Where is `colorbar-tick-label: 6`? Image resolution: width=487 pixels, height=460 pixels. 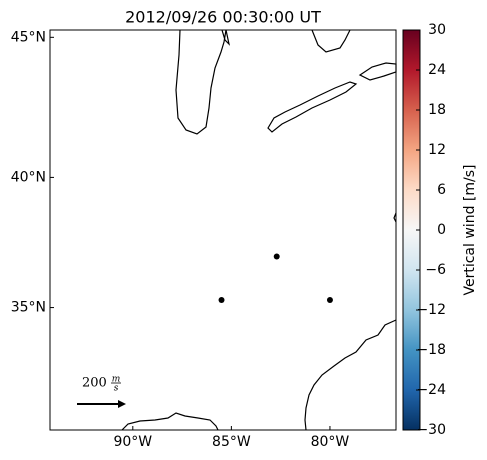
colorbar-tick-label: 6 is located at coordinates (441, 190).